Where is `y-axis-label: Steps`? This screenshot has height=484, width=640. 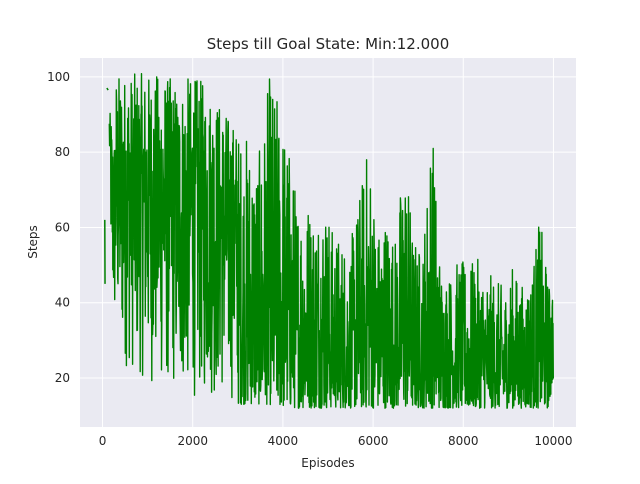
y-axis-label: Steps is located at coordinates (33, 242).